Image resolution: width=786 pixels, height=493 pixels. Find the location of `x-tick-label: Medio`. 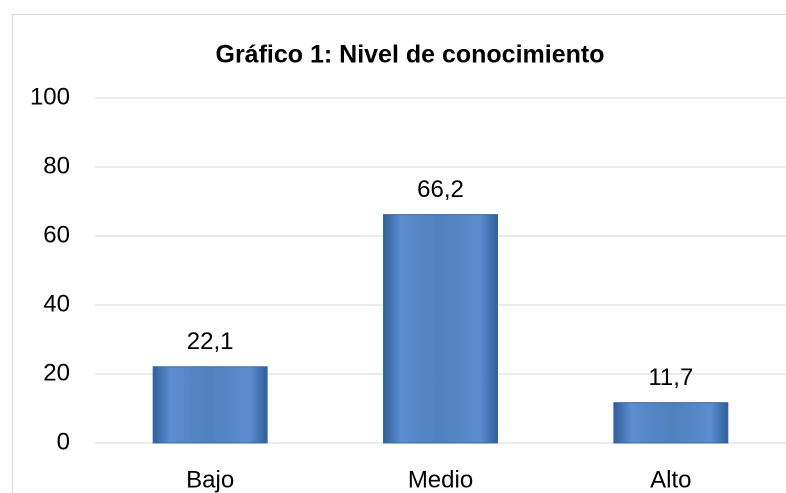

x-tick-label: Medio is located at coordinates (440, 479).